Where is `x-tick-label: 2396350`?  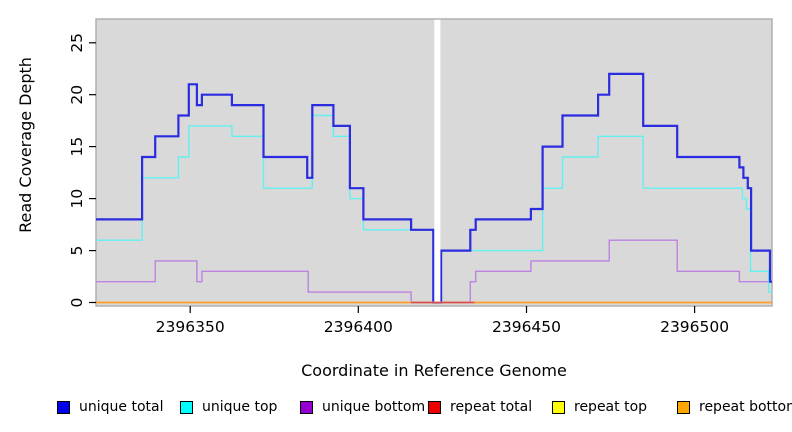 x-tick-label: 2396350 is located at coordinates (190, 327).